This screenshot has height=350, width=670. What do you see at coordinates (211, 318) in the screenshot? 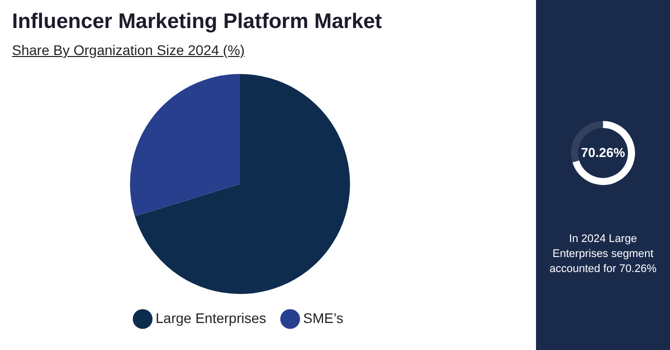
I see `legend-label: Large Enterprises` at bounding box center [211, 318].